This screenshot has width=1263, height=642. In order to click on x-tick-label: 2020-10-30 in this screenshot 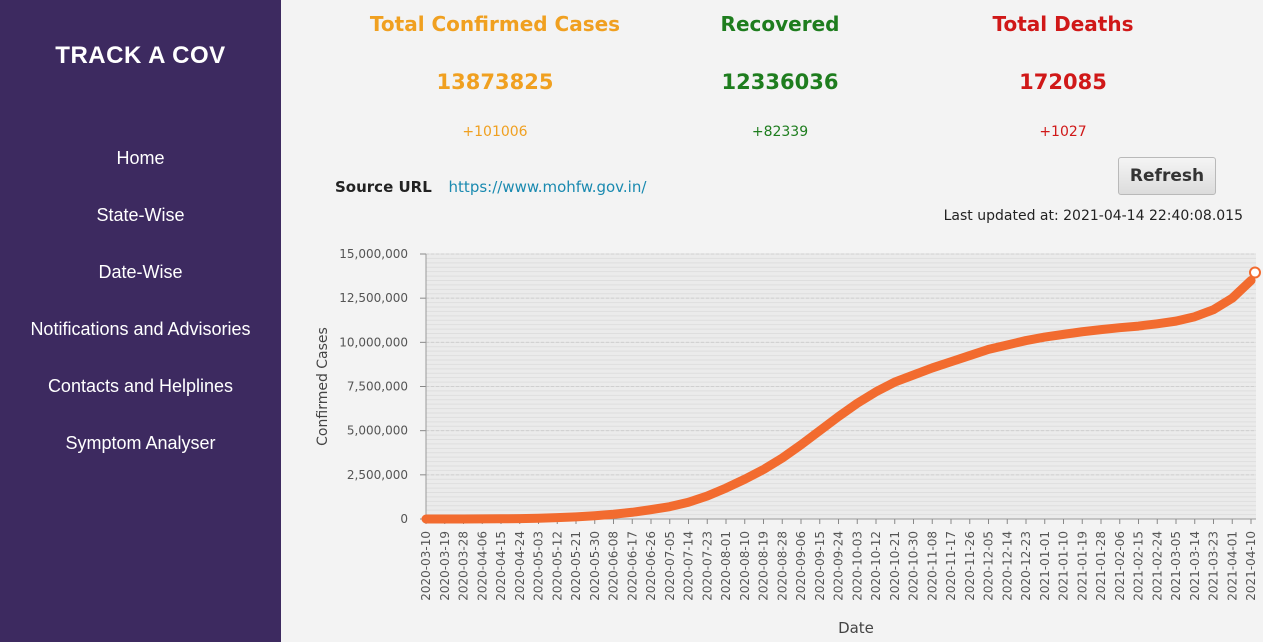, I will do `click(914, 566)`.